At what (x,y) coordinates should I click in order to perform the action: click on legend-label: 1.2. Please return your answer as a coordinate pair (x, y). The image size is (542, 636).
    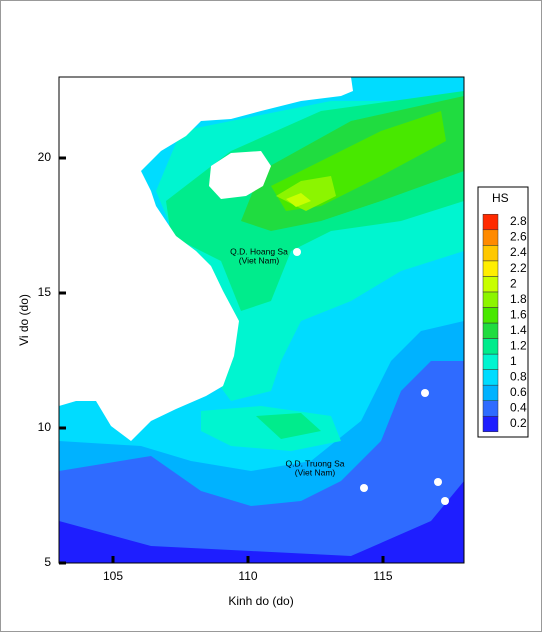
    Looking at the image, I should click on (518, 345).